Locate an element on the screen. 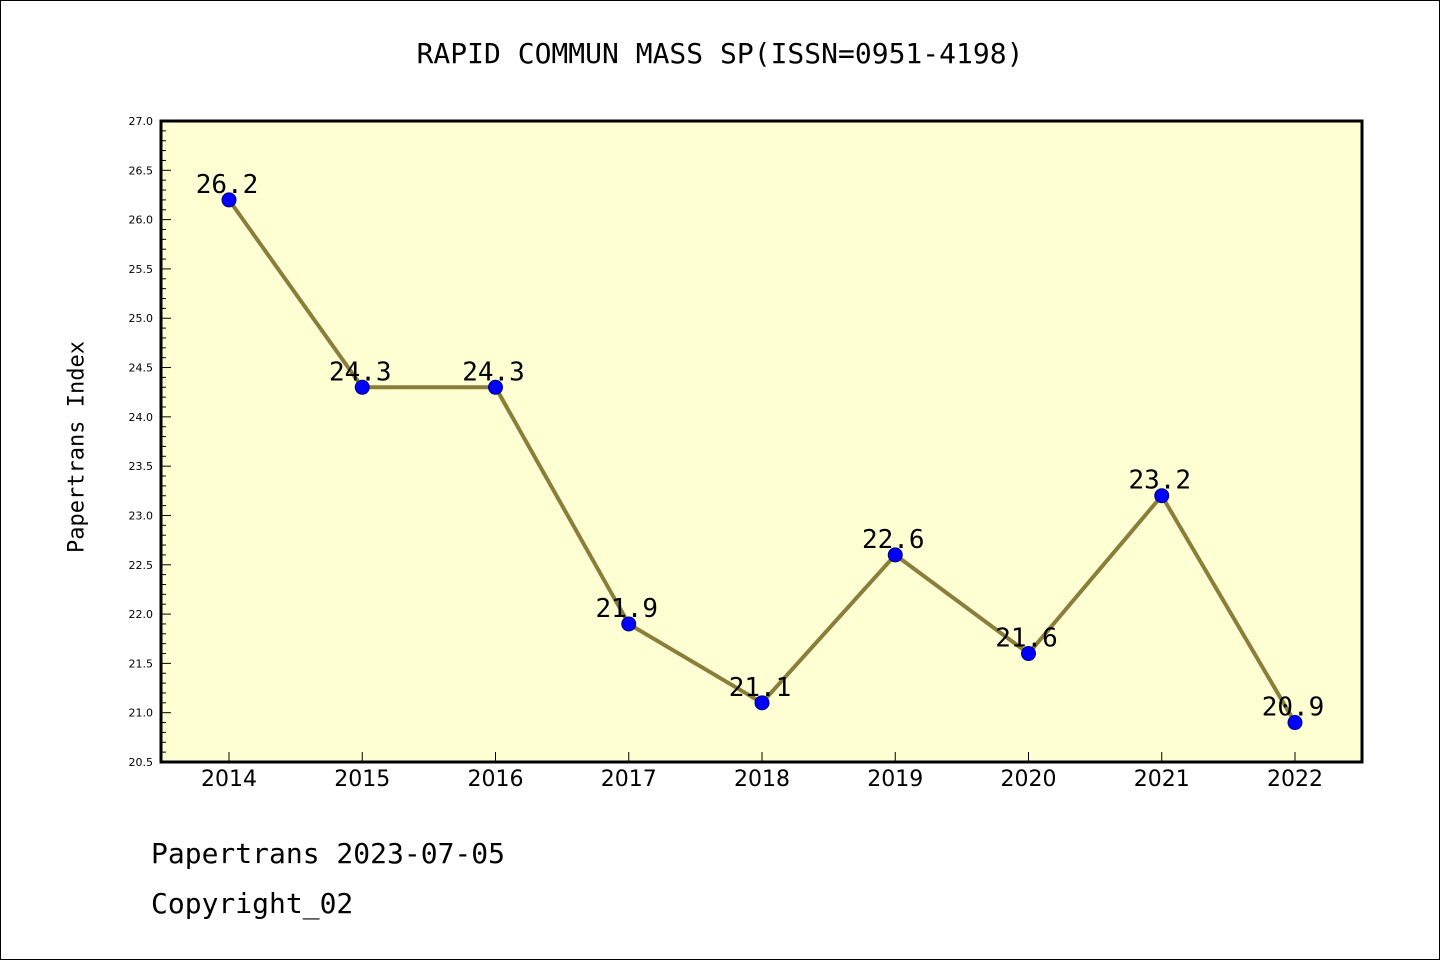  y-tick-label: 20.5 is located at coordinates (141, 762).